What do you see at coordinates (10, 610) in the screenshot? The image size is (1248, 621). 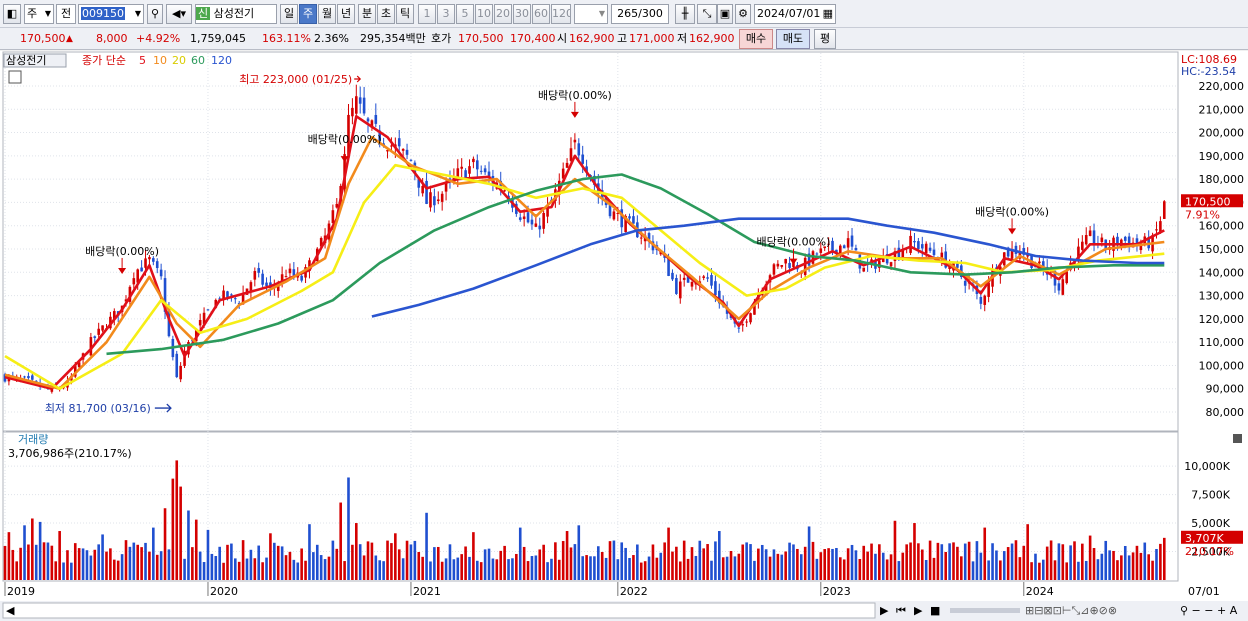 I see `scroll-left-icon: ◀` at bounding box center [10, 610].